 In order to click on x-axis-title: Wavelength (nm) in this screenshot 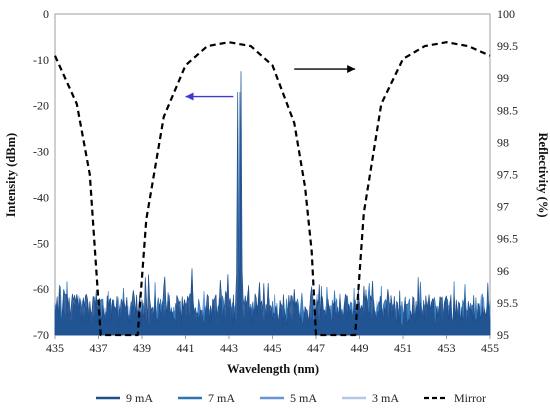, I will do `click(273, 369)`.